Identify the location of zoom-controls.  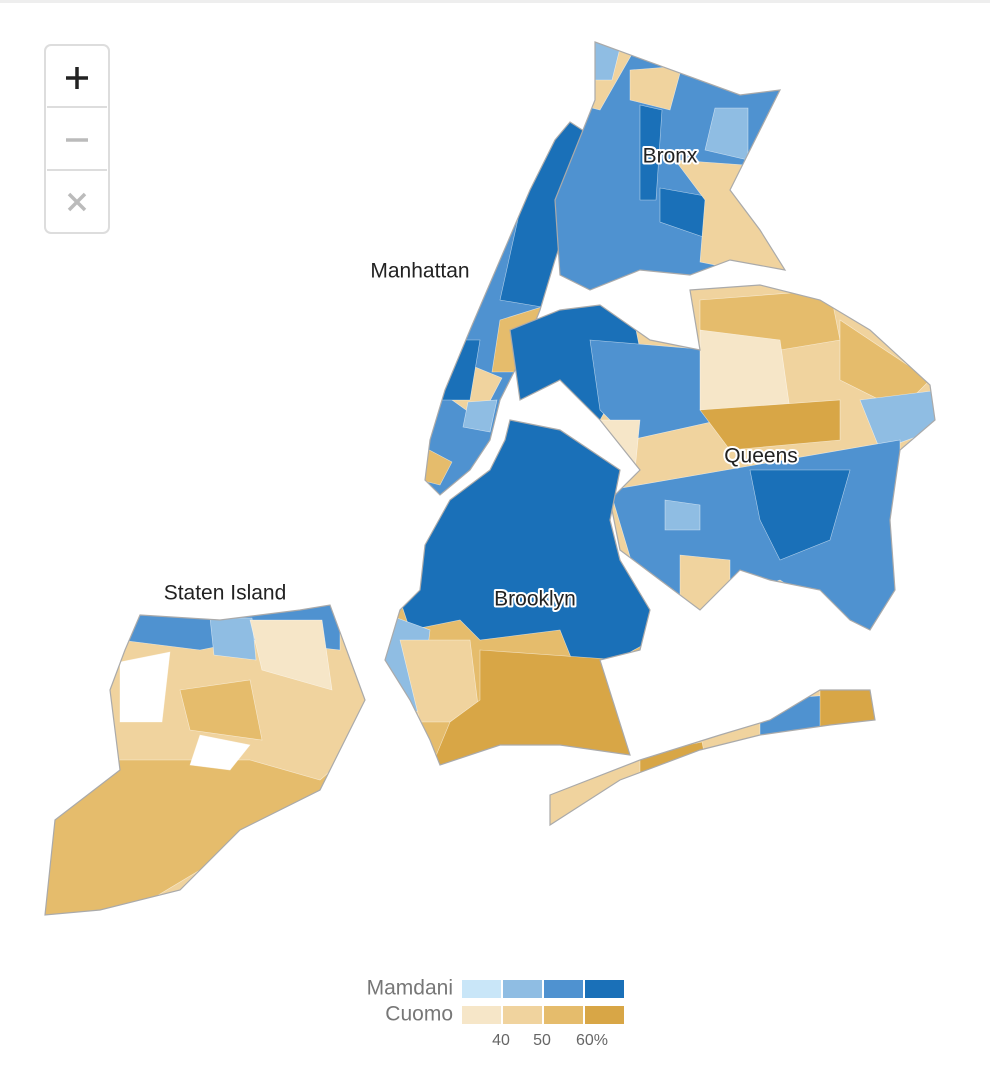
(77, 139).